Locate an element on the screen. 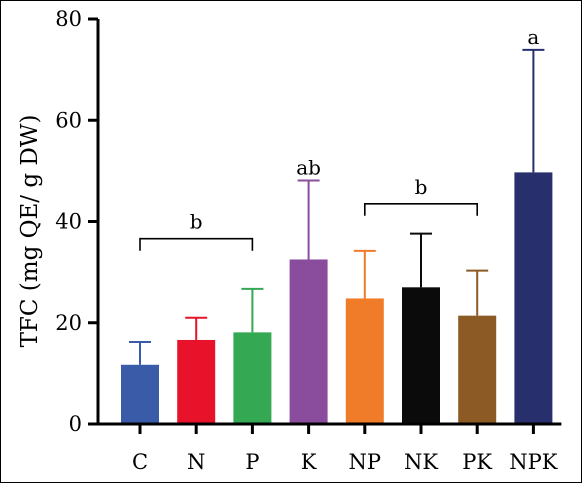 The width and height of the screenshot is (582, 484). x-tick-label: PK is located at coordinates (477, 462).